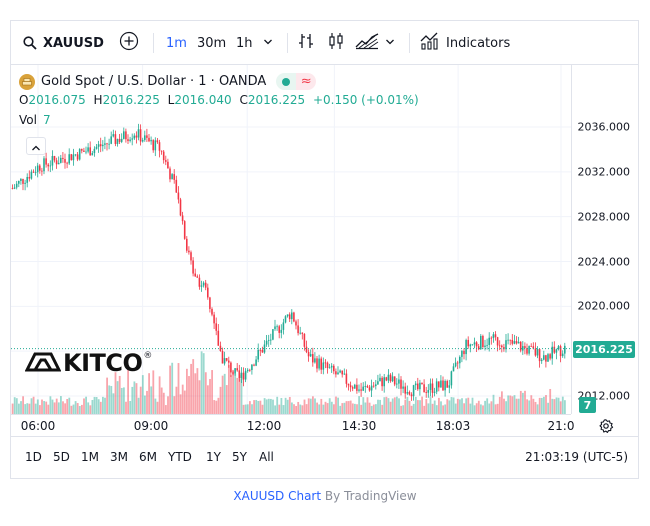  I want to click on volume-badge: 7, so click(587, 405).